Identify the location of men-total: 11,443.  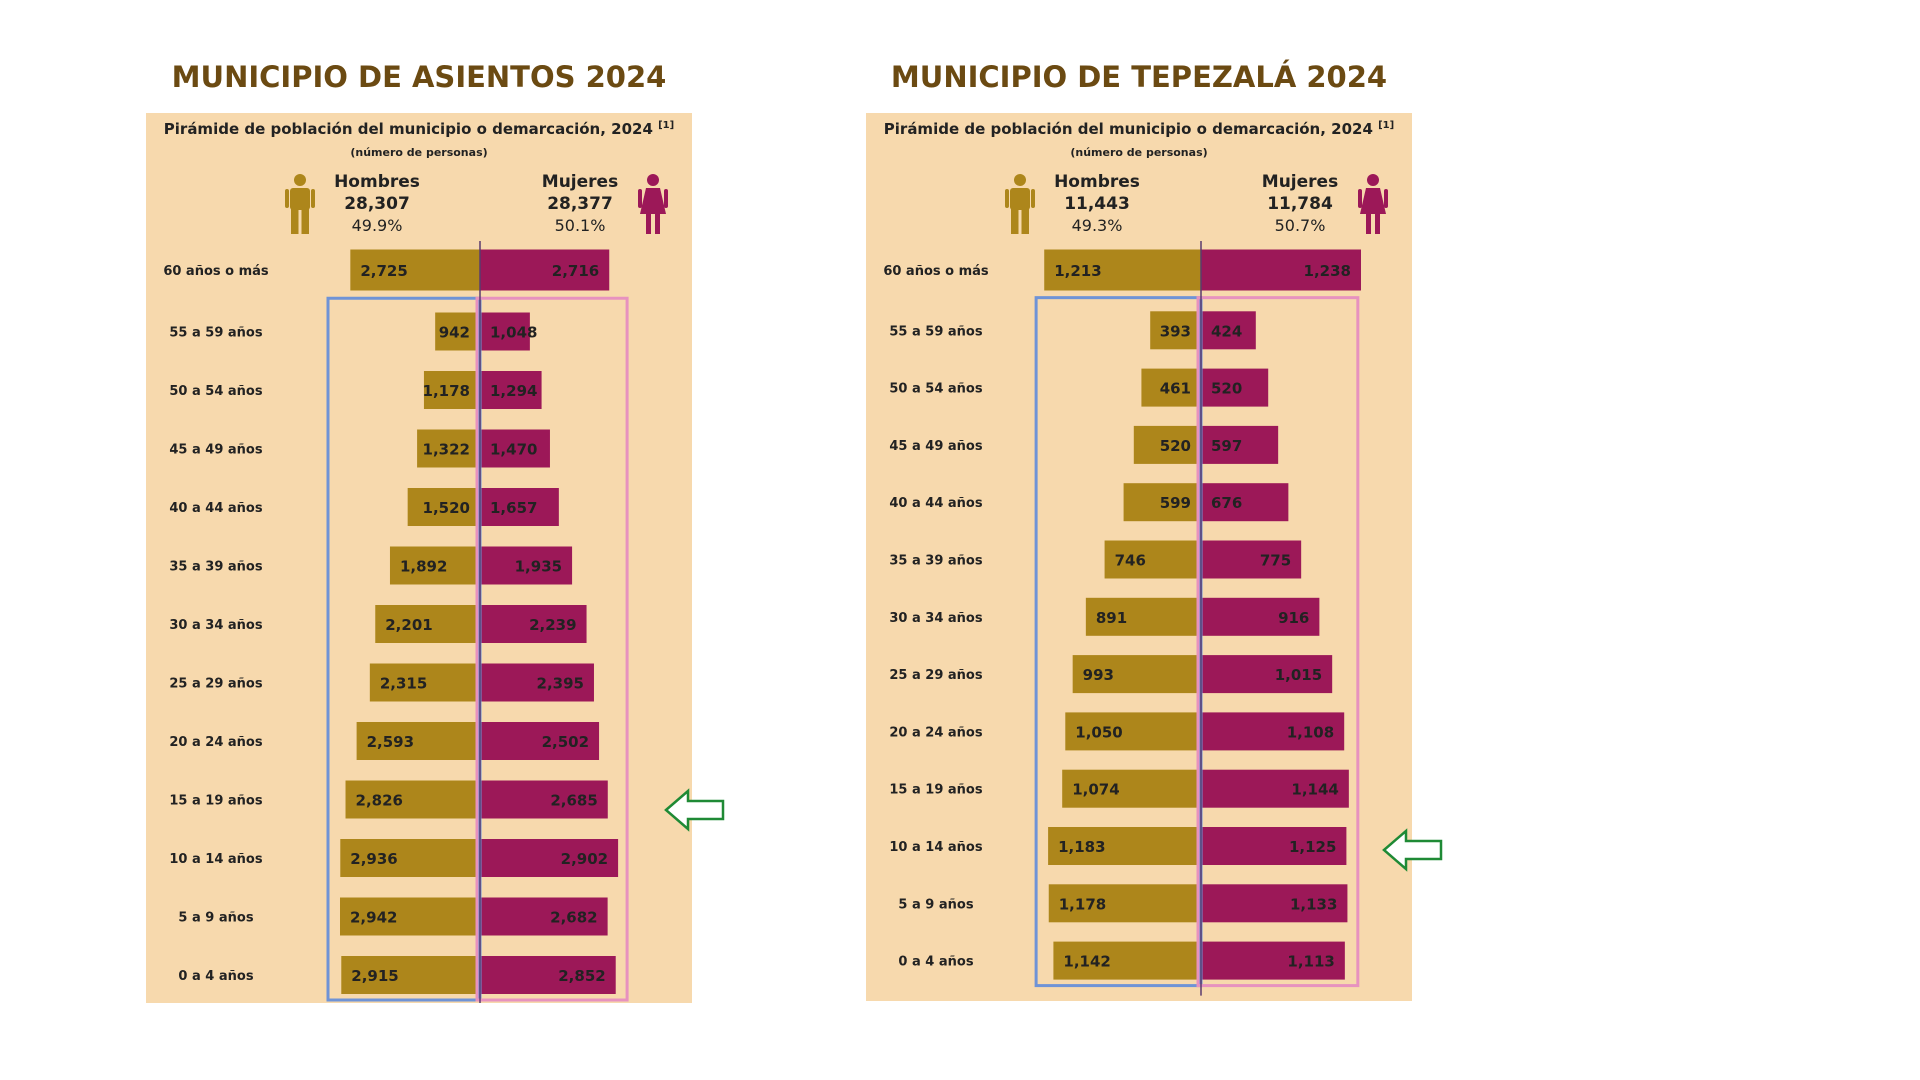
(1097, 204).